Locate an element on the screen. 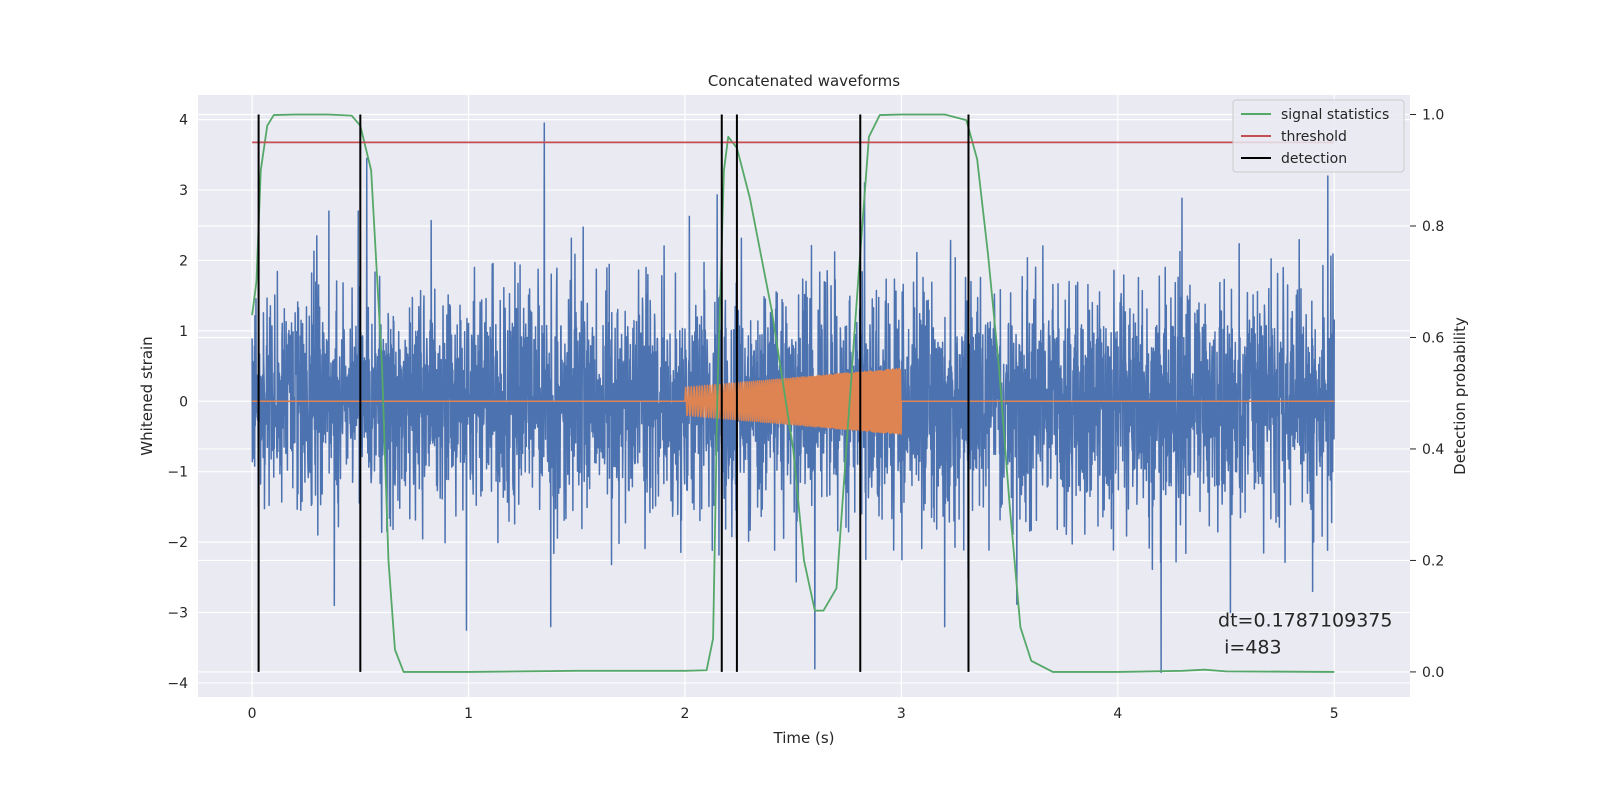 Image resolution: width=1600 pixels, height=800 pixels. y2-tick-label: 1.0 is located at coordinates (1433, 116).